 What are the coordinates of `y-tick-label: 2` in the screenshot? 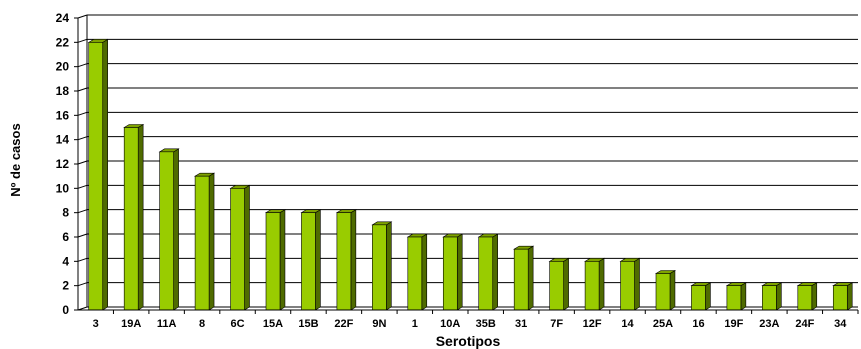 It's located at (65, 286).